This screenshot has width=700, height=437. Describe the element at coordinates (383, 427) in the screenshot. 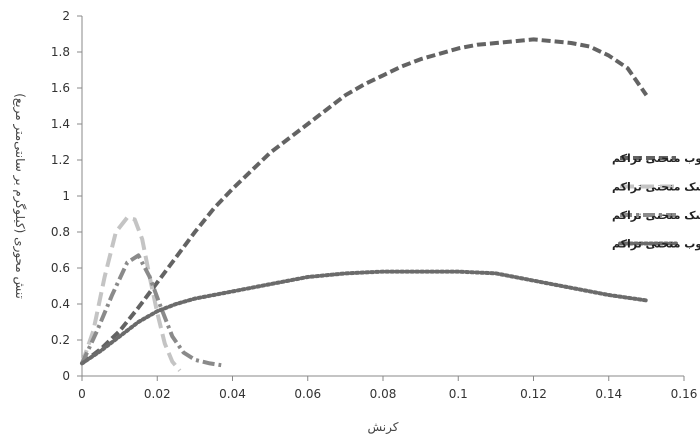

I see `x-axis-title: کرنش` at that location.